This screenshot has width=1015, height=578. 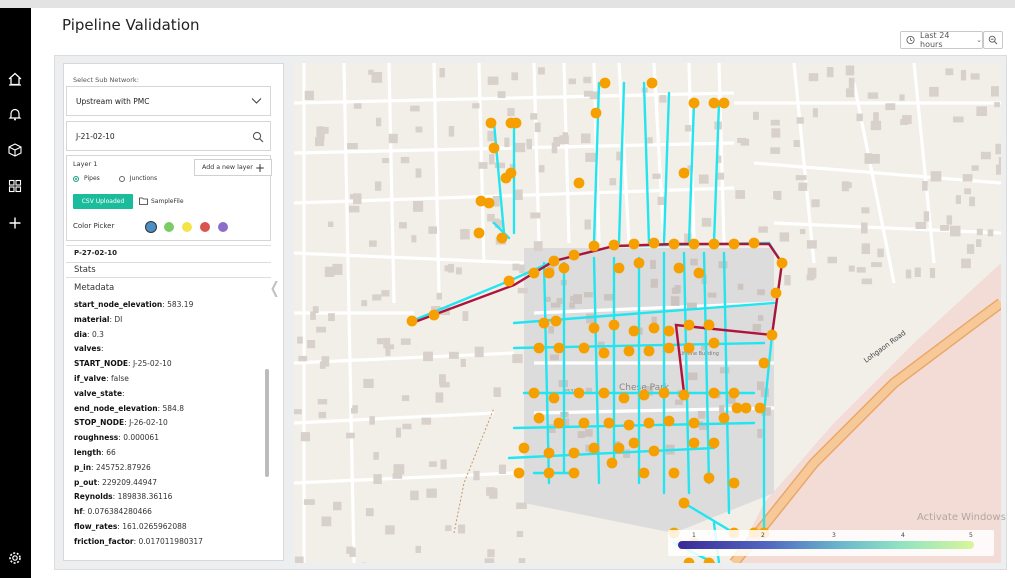 What do you see at coordinates (15, 114) in the screenshot?
I see `bell-icon` at bounding box center [15, 114].